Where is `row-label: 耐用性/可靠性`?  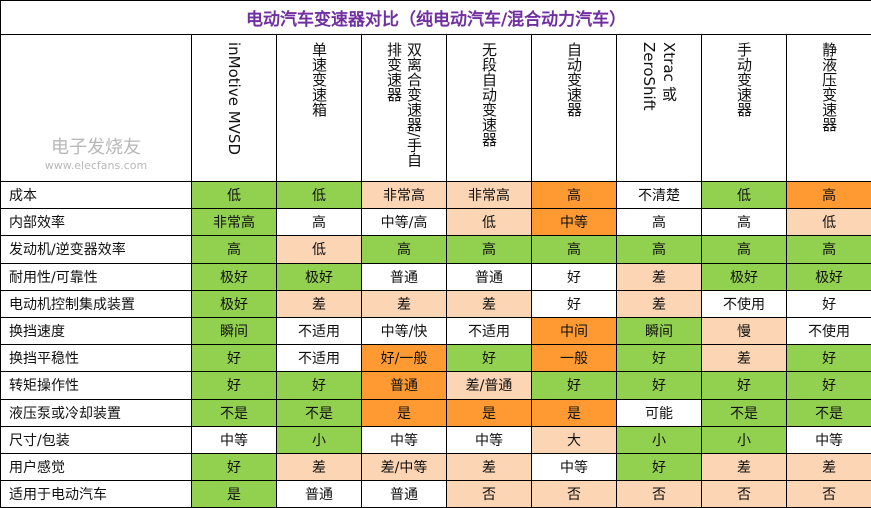
row-label: 耐用性/可靠性 is located at coordinates (96, 276).